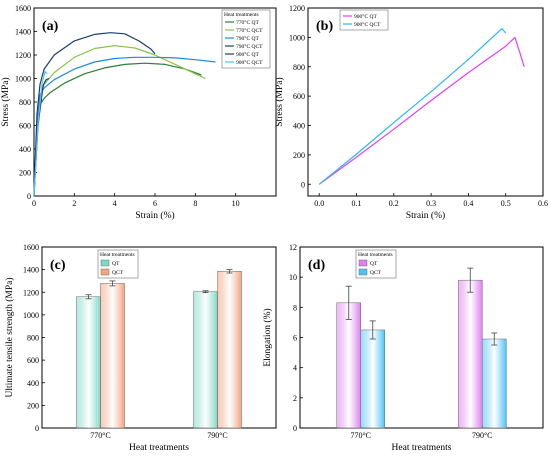 This screenshot has height=456, width=550. What do you see at coordinates (543, 203) in the screenshot?
I see `x-tick-label: 0.6` at bounding box center [543, 203].